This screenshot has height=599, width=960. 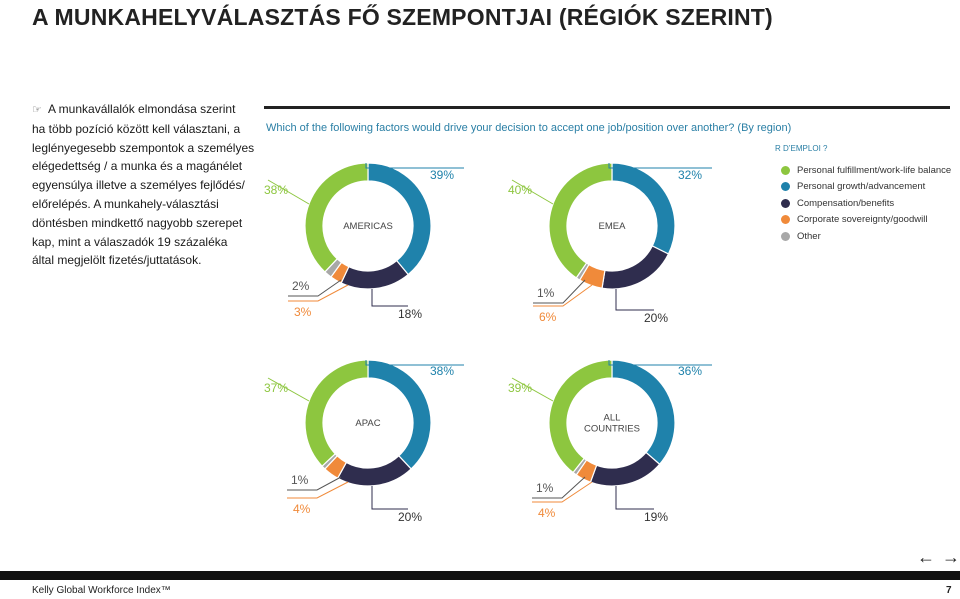 I want to click on legend-label: Other, so click(x=809, y=236).